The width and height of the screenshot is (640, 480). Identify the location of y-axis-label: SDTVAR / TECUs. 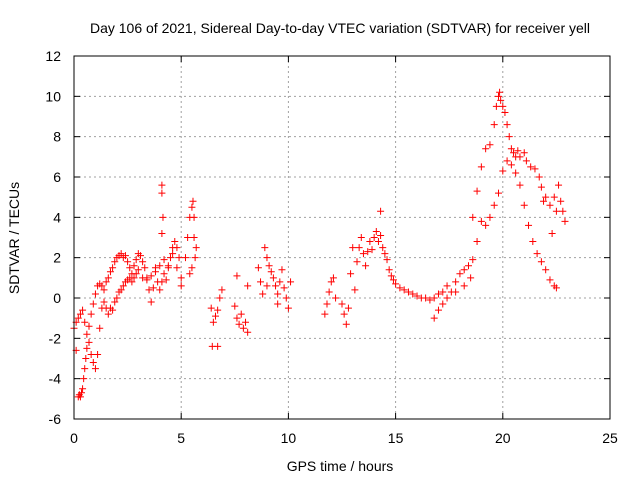
(14, 238).